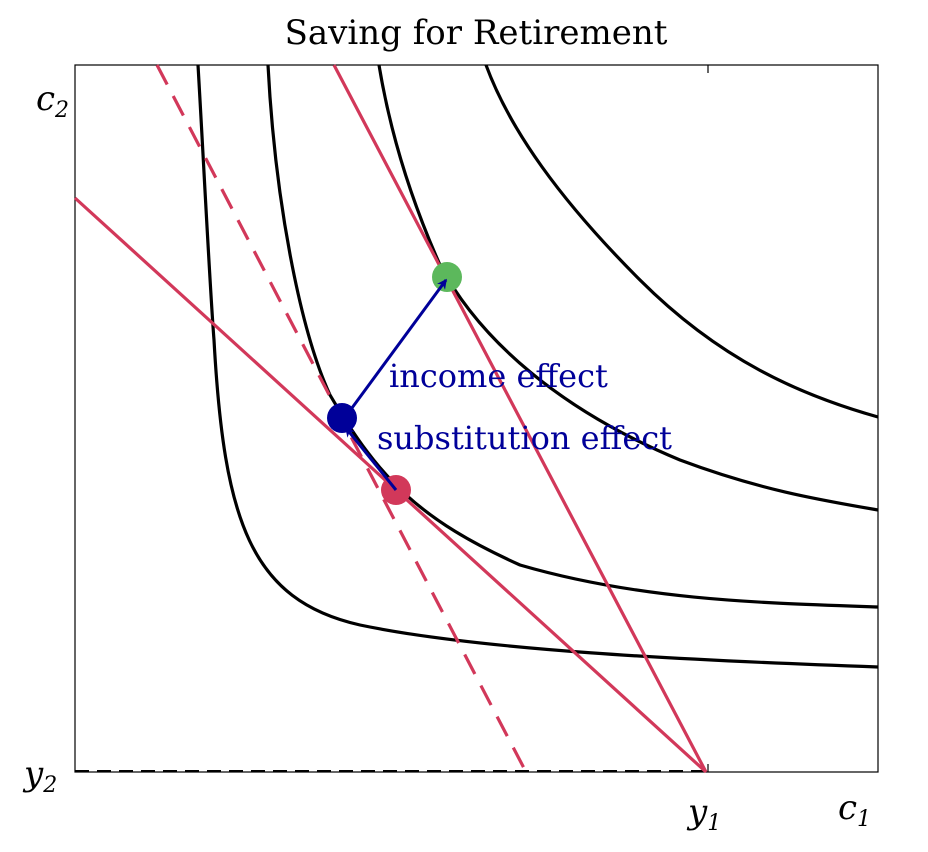 This screenshot has height=852, width=928. Describe the element at coordinates (52, 101) in the screenshot. I see `y-axis-label: c2` at that location.